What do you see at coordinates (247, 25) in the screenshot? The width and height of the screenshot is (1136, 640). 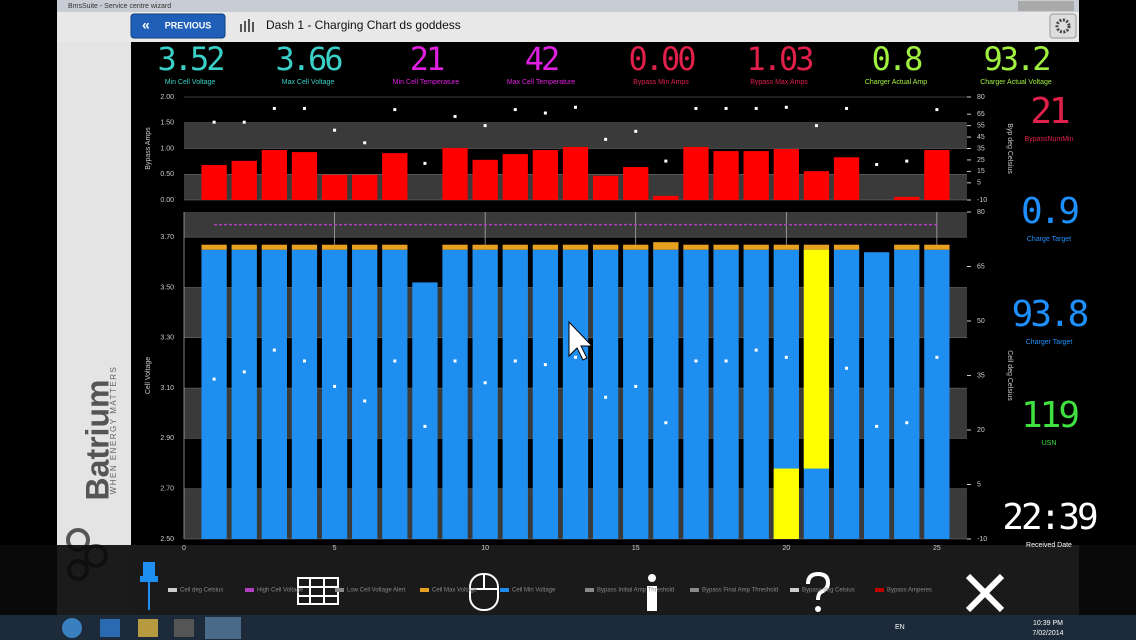 I see `chart-icon` at bounding box center [247, 25].